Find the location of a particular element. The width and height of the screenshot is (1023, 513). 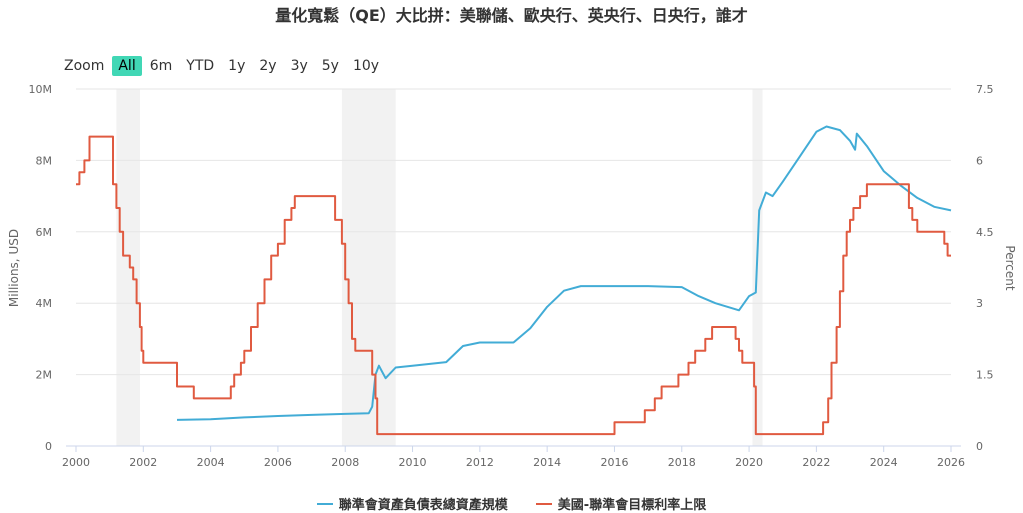

zoom-label: Zoom is located at coordinates (84, 66).